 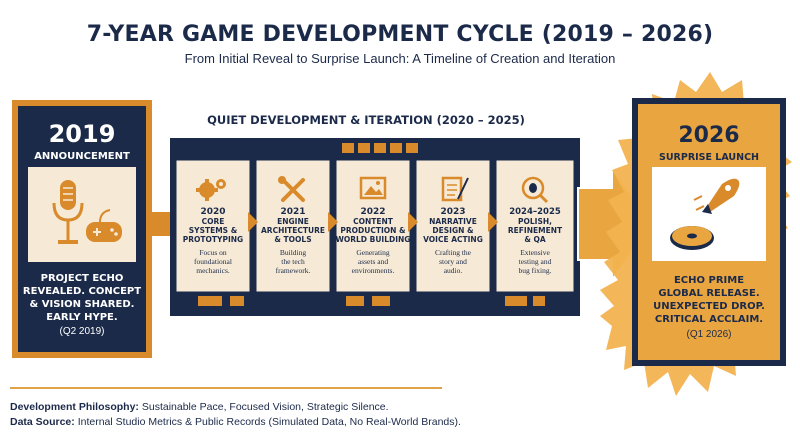 What do you see at coordinates (372, 212) in the screenshot?
I see `stage-year: 2022` at bounding box center [372, 212].